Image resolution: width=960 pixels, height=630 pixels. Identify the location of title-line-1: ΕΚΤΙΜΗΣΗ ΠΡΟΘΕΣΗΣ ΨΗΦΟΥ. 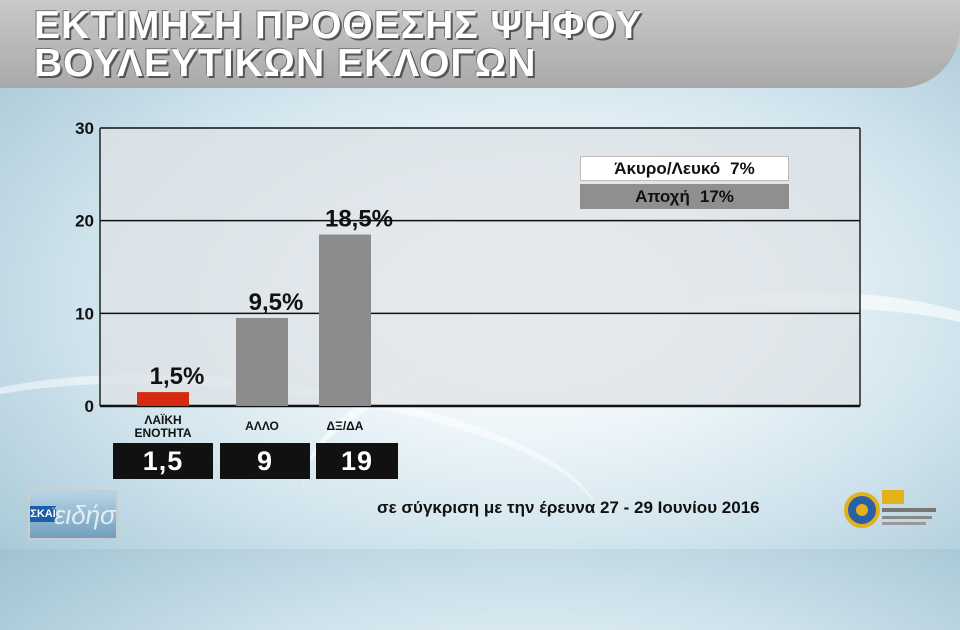
(338, 25).